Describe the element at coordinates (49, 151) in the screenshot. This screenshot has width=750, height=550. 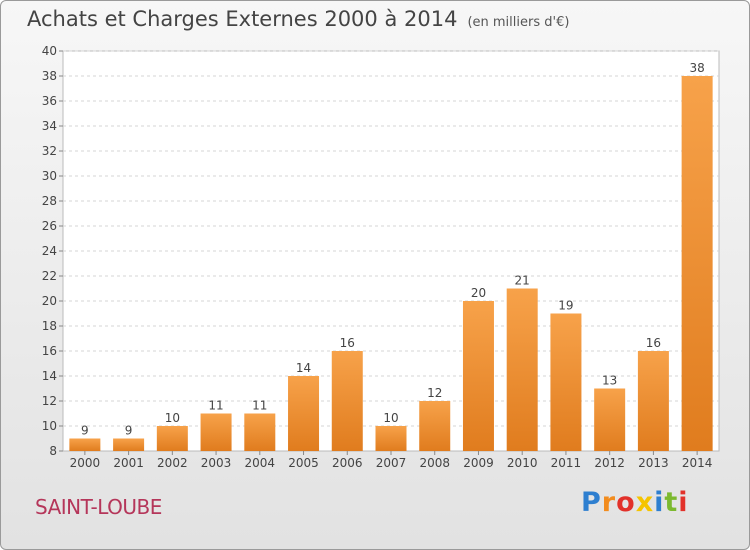
I see `y-tick-label: 32` at that location.